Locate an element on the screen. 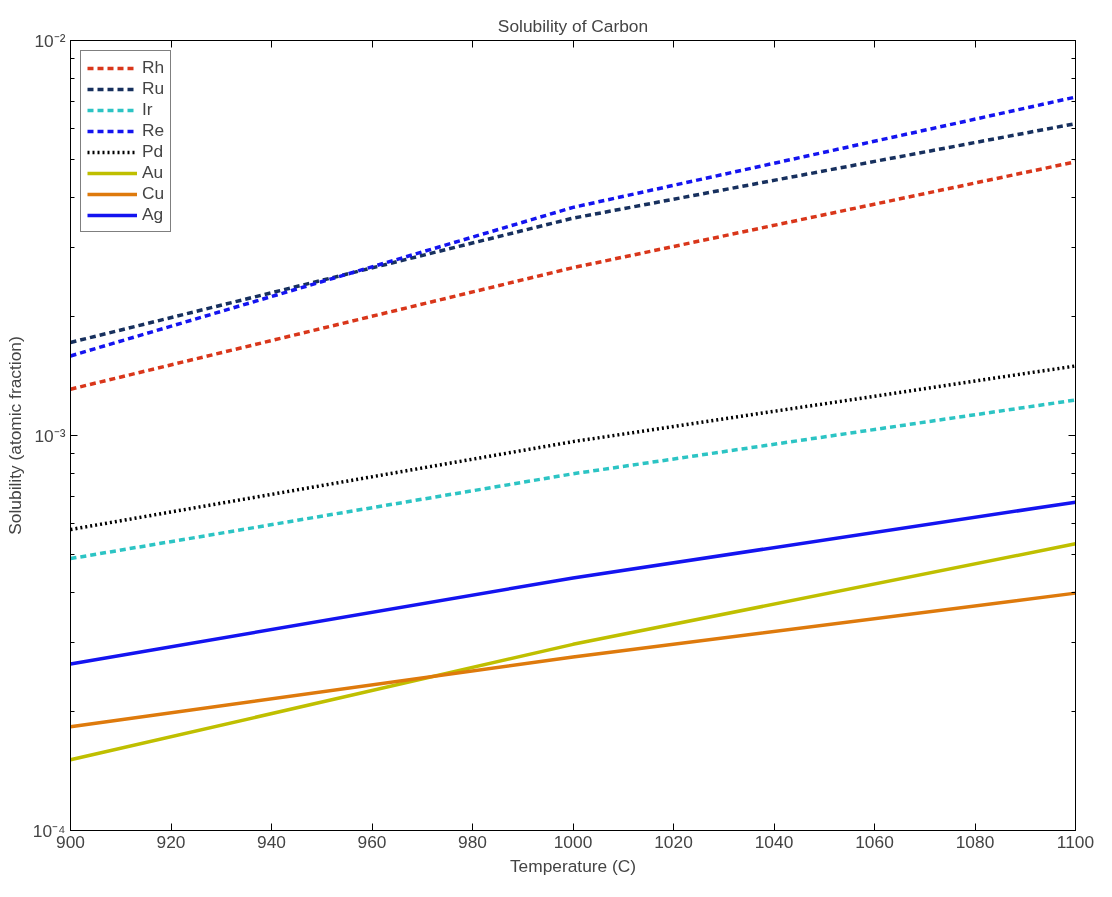  x-tick-label: 920 is located at coordinates (171, 841).